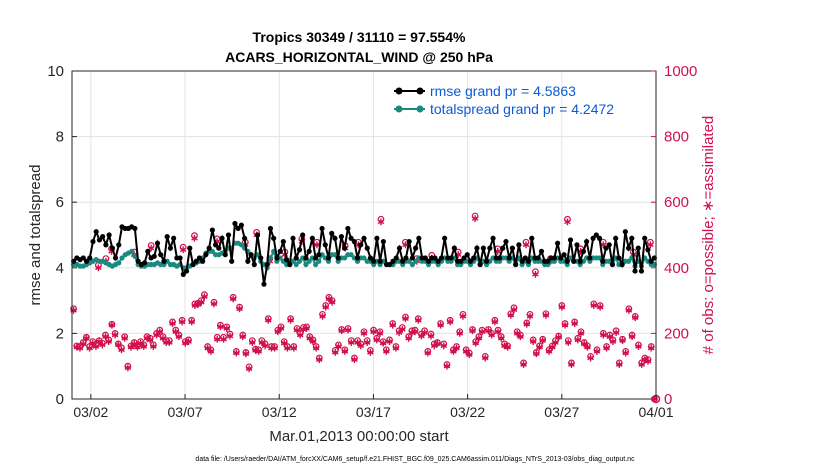  I want to click on legend-marker-spread, so click(399, 109).